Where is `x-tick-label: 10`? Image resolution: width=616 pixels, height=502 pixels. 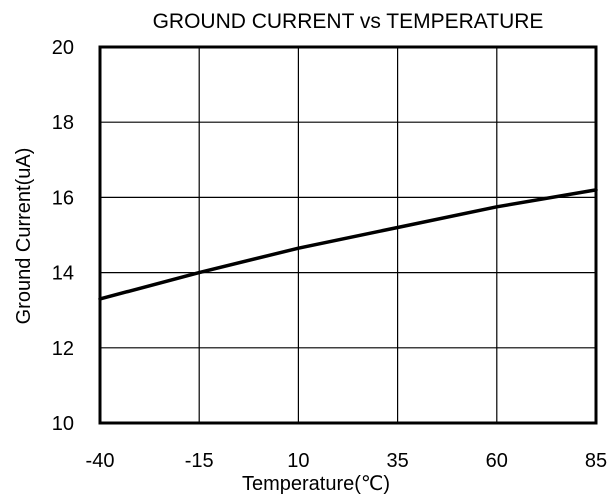
x-tick-label: 10 is located at coordinates (298, 461).